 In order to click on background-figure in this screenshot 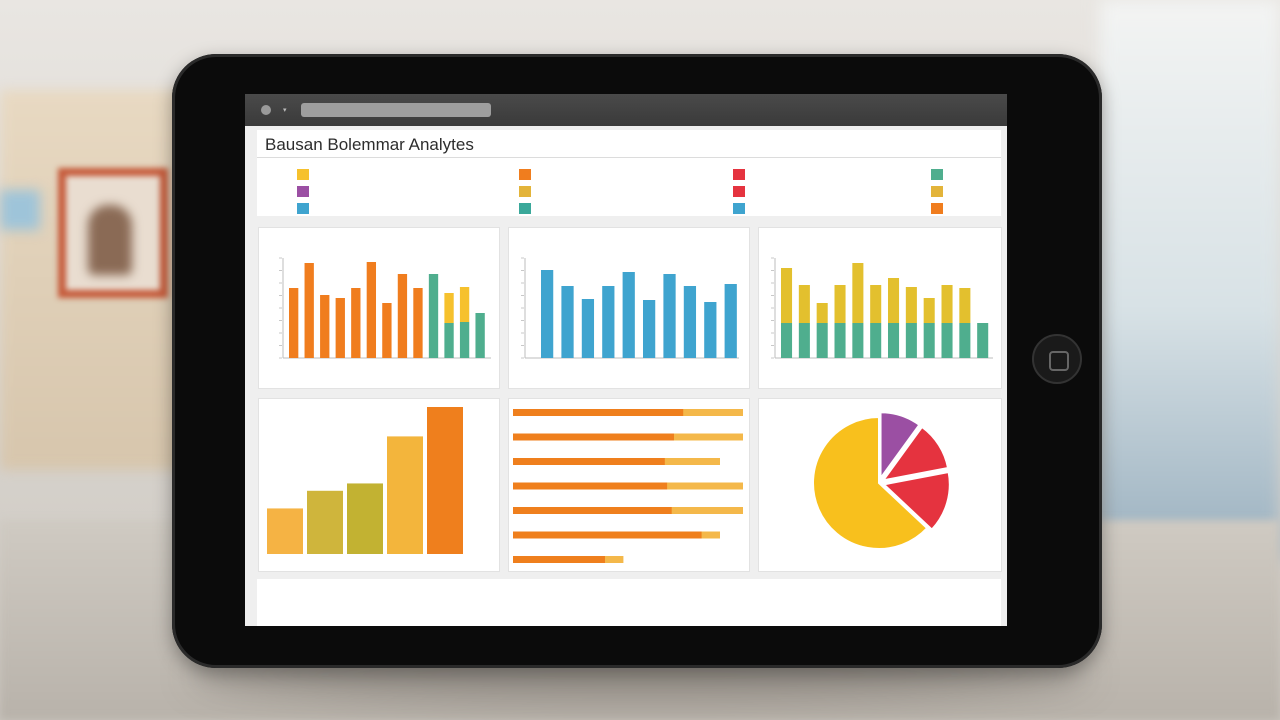, I will do `click(110, 240)`.